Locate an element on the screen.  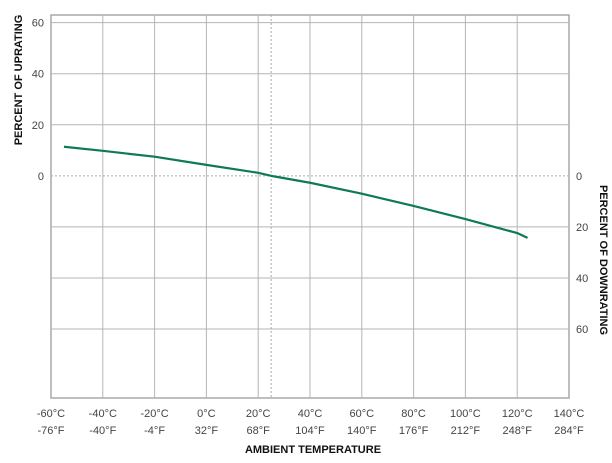
left-y-tick: 0 is located at coordinates (41, 177).